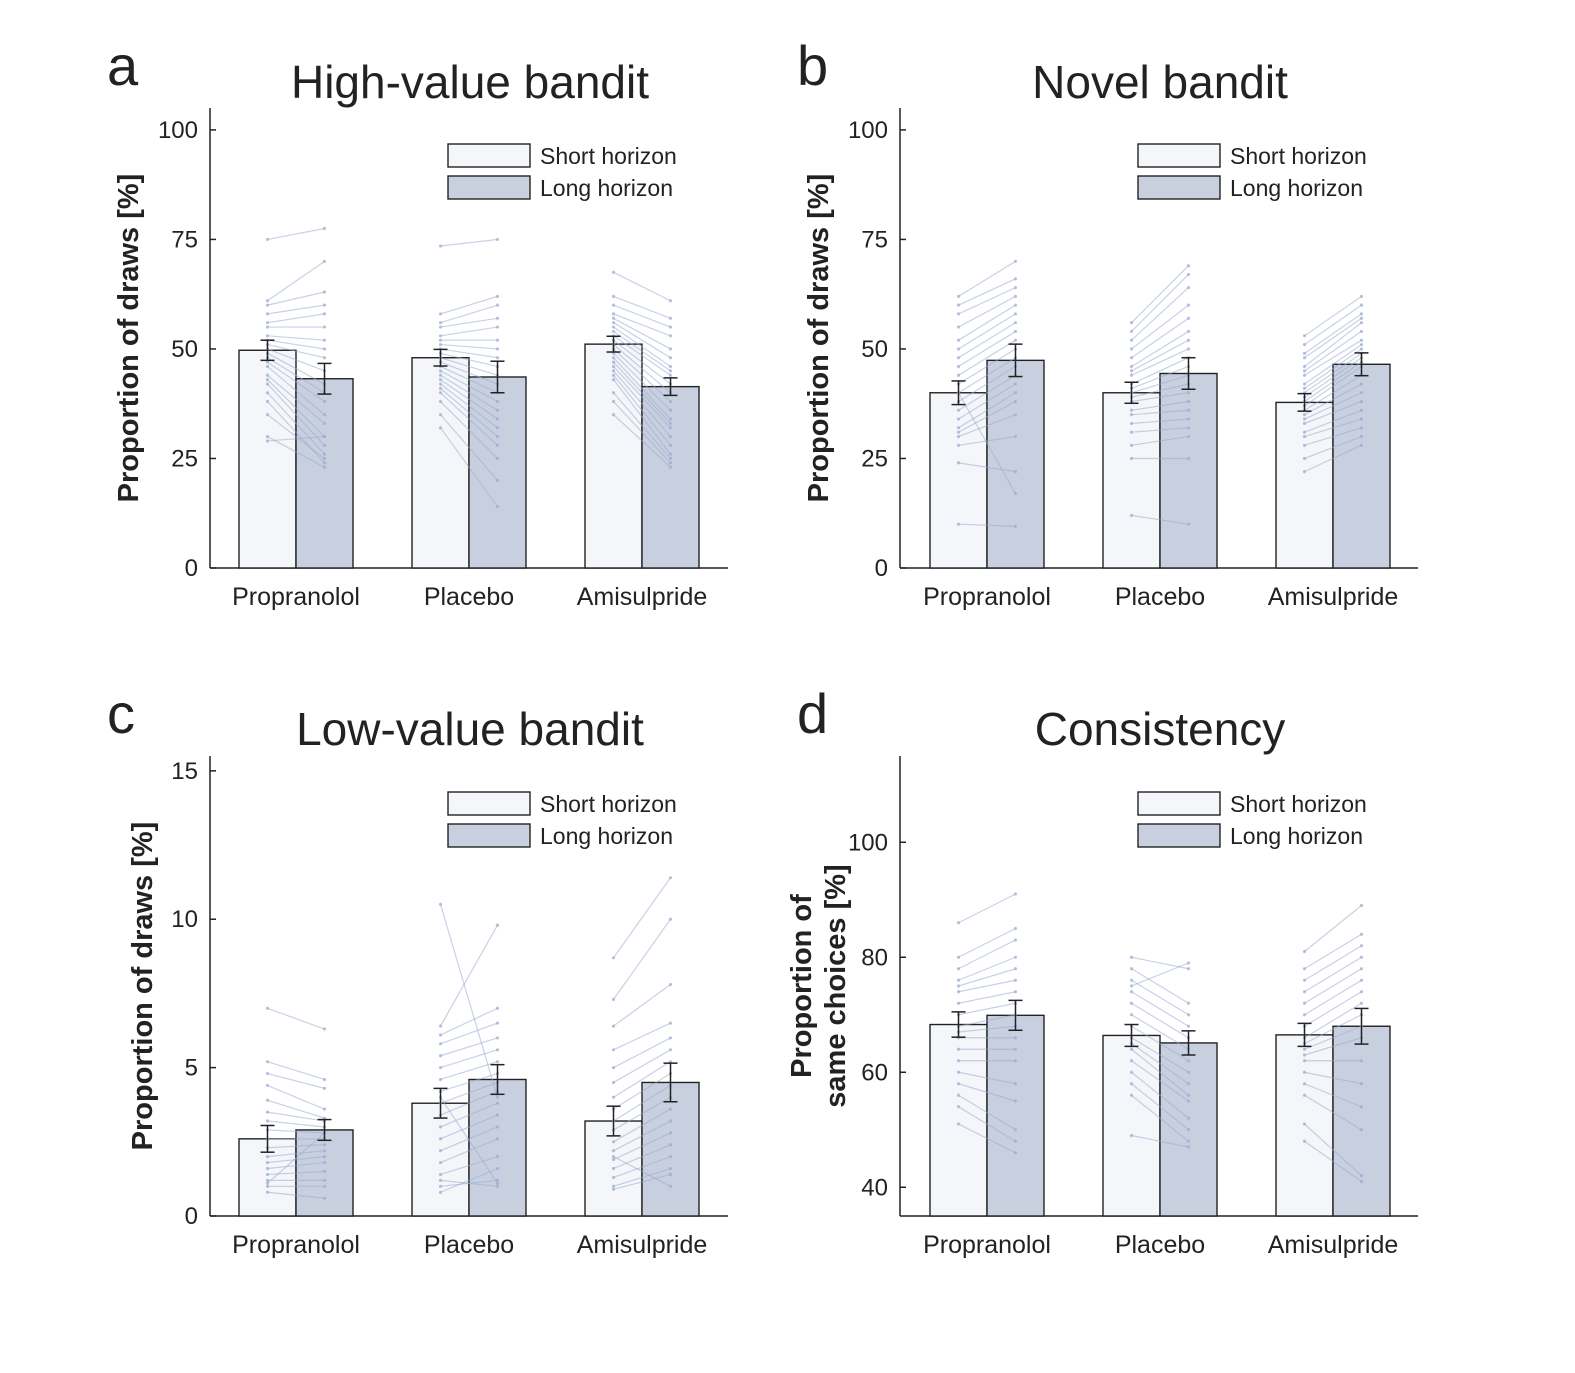  What do you see at coordinates (836, 985) in the screenshot?
I see `y-axis-label-line: same choices [%]` at bounding box center [836, 985].